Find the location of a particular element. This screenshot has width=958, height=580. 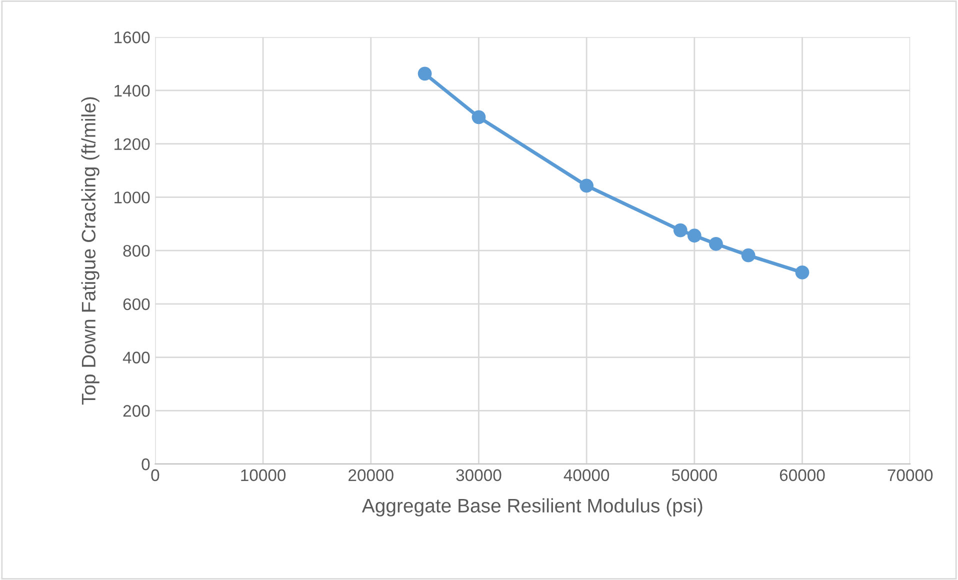

x-tick-label: 60000 is located at coordinates (802, 475).